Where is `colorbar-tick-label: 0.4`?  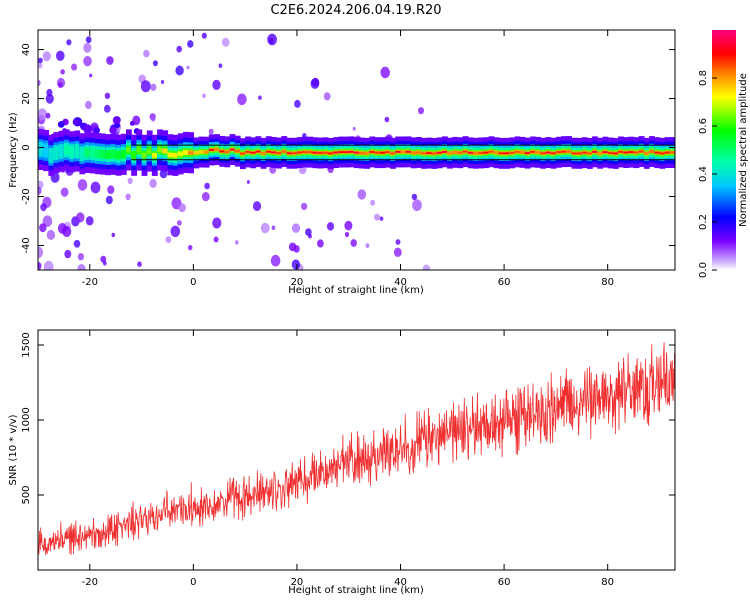
colorbar-tick-label: 0.4 is located at coordinates (703, 174).